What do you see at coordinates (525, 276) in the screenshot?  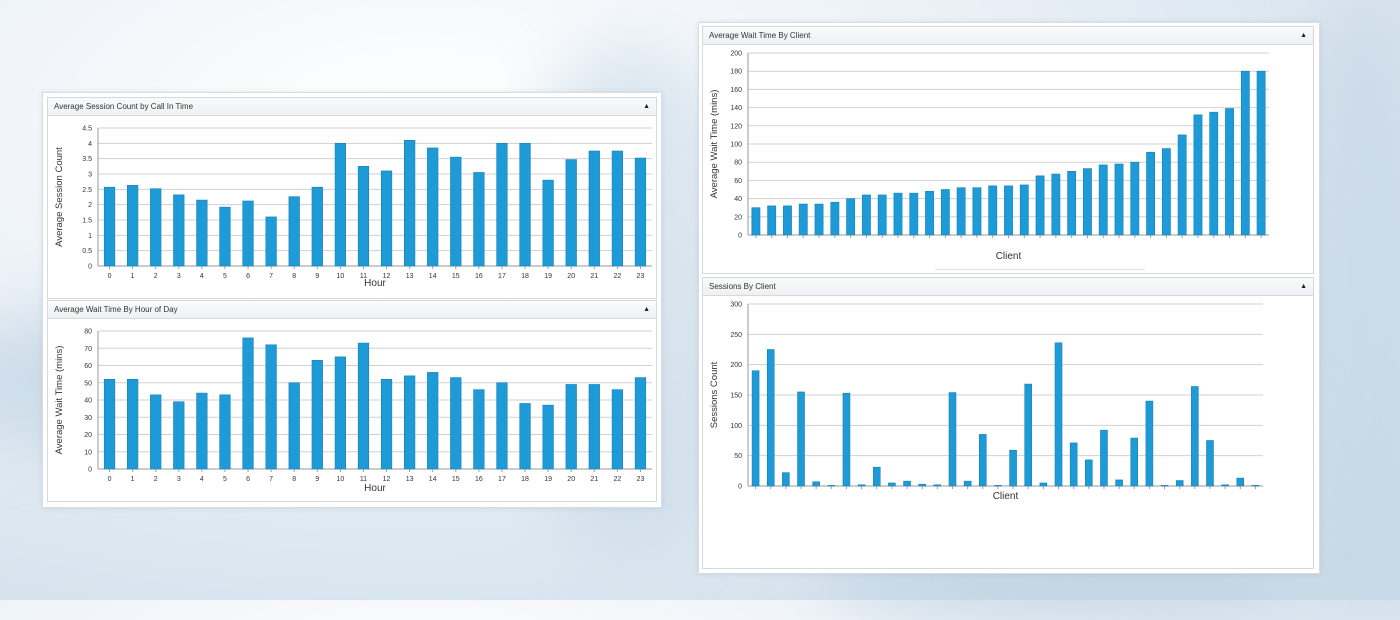 I see `x-tick-label: 18` at bounding box center [525, 276].